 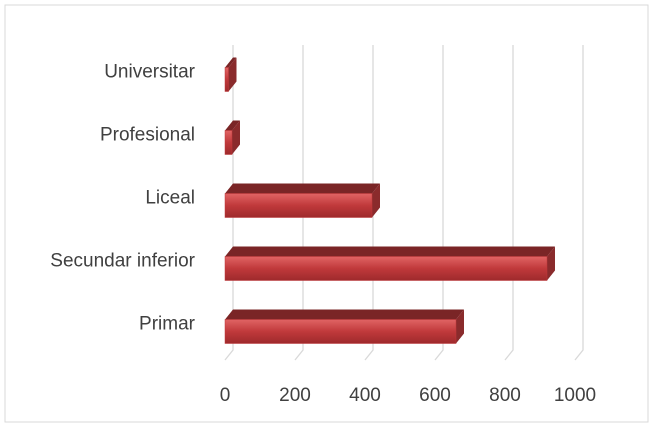 I want to click on y-tick-label: Liceal, so click(x=170, y=198).